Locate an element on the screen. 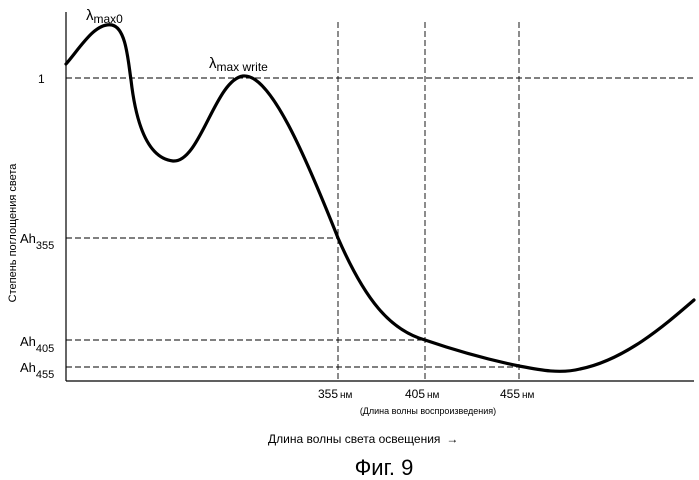 The width and height of the screenshot is (699, 480). figure-caption: Фиг. 9 is located at coordinates (384, 467).